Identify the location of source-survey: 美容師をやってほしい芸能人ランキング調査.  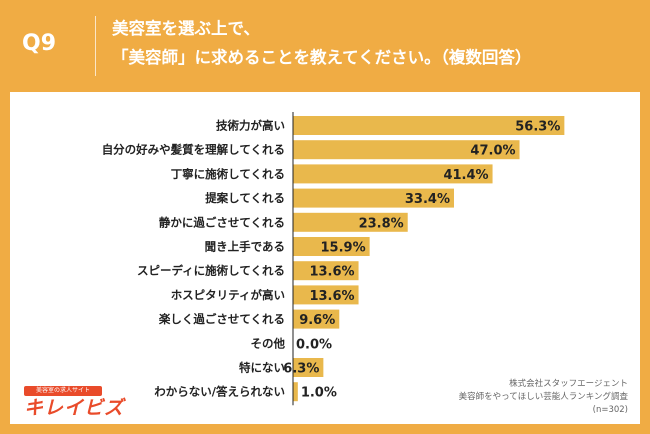
(543, 397).